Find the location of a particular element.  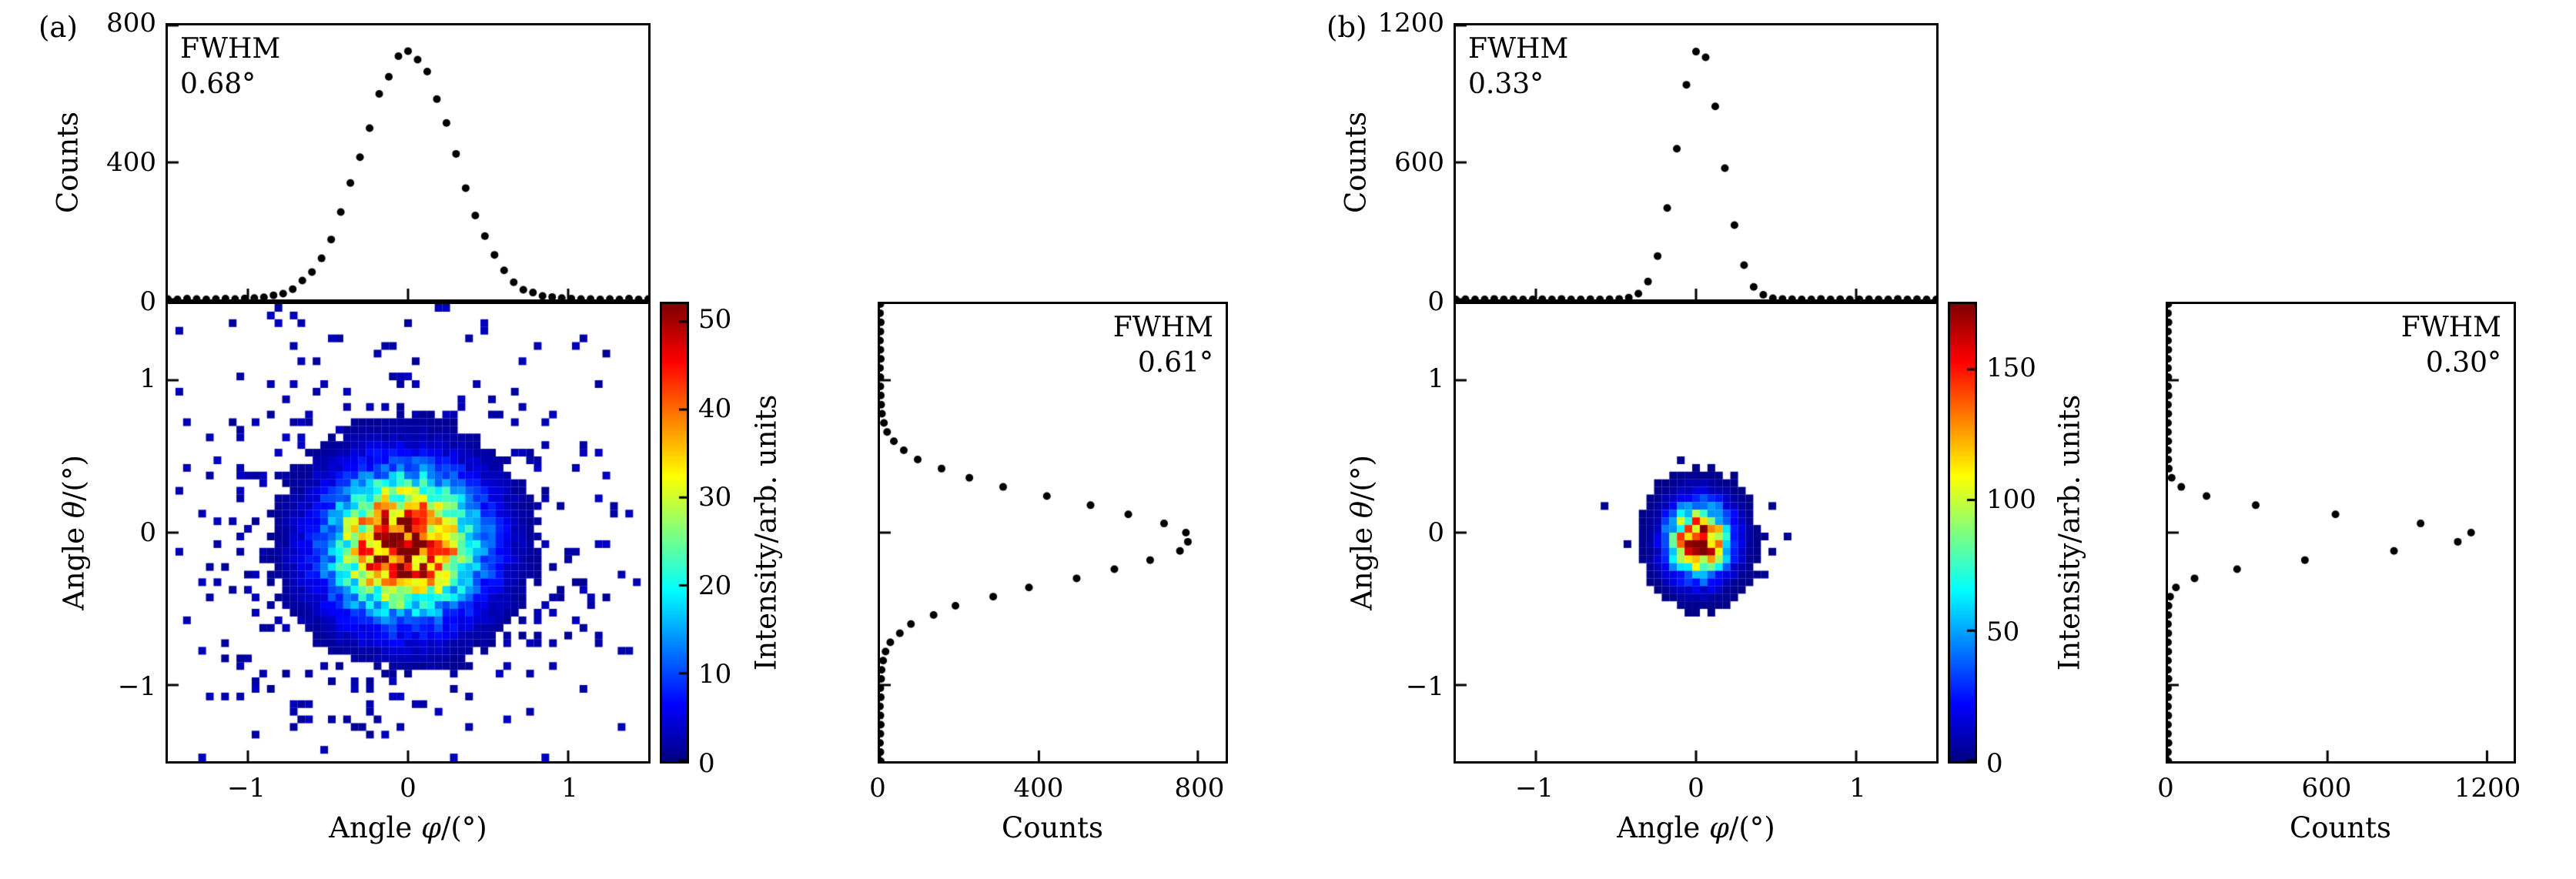

top-profile-plot: FWHM 0.68° is located at coordinates (409, 162).